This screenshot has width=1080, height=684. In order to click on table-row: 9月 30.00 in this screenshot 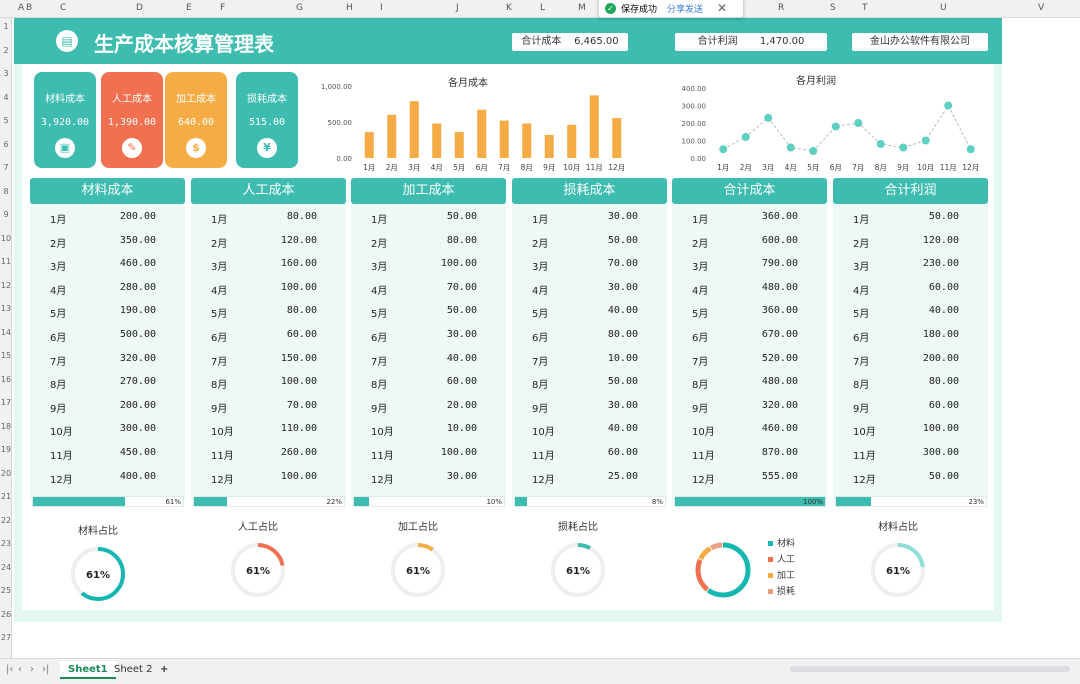, I will do `click(589, 407)`.